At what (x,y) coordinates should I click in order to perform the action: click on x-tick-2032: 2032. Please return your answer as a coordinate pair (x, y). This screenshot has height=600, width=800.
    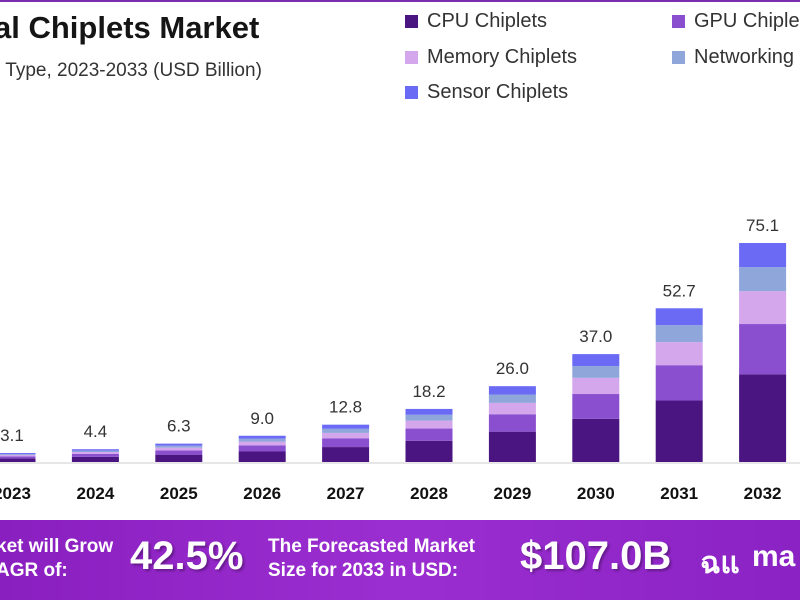
    Looking at the image, I should click on (763, 493).